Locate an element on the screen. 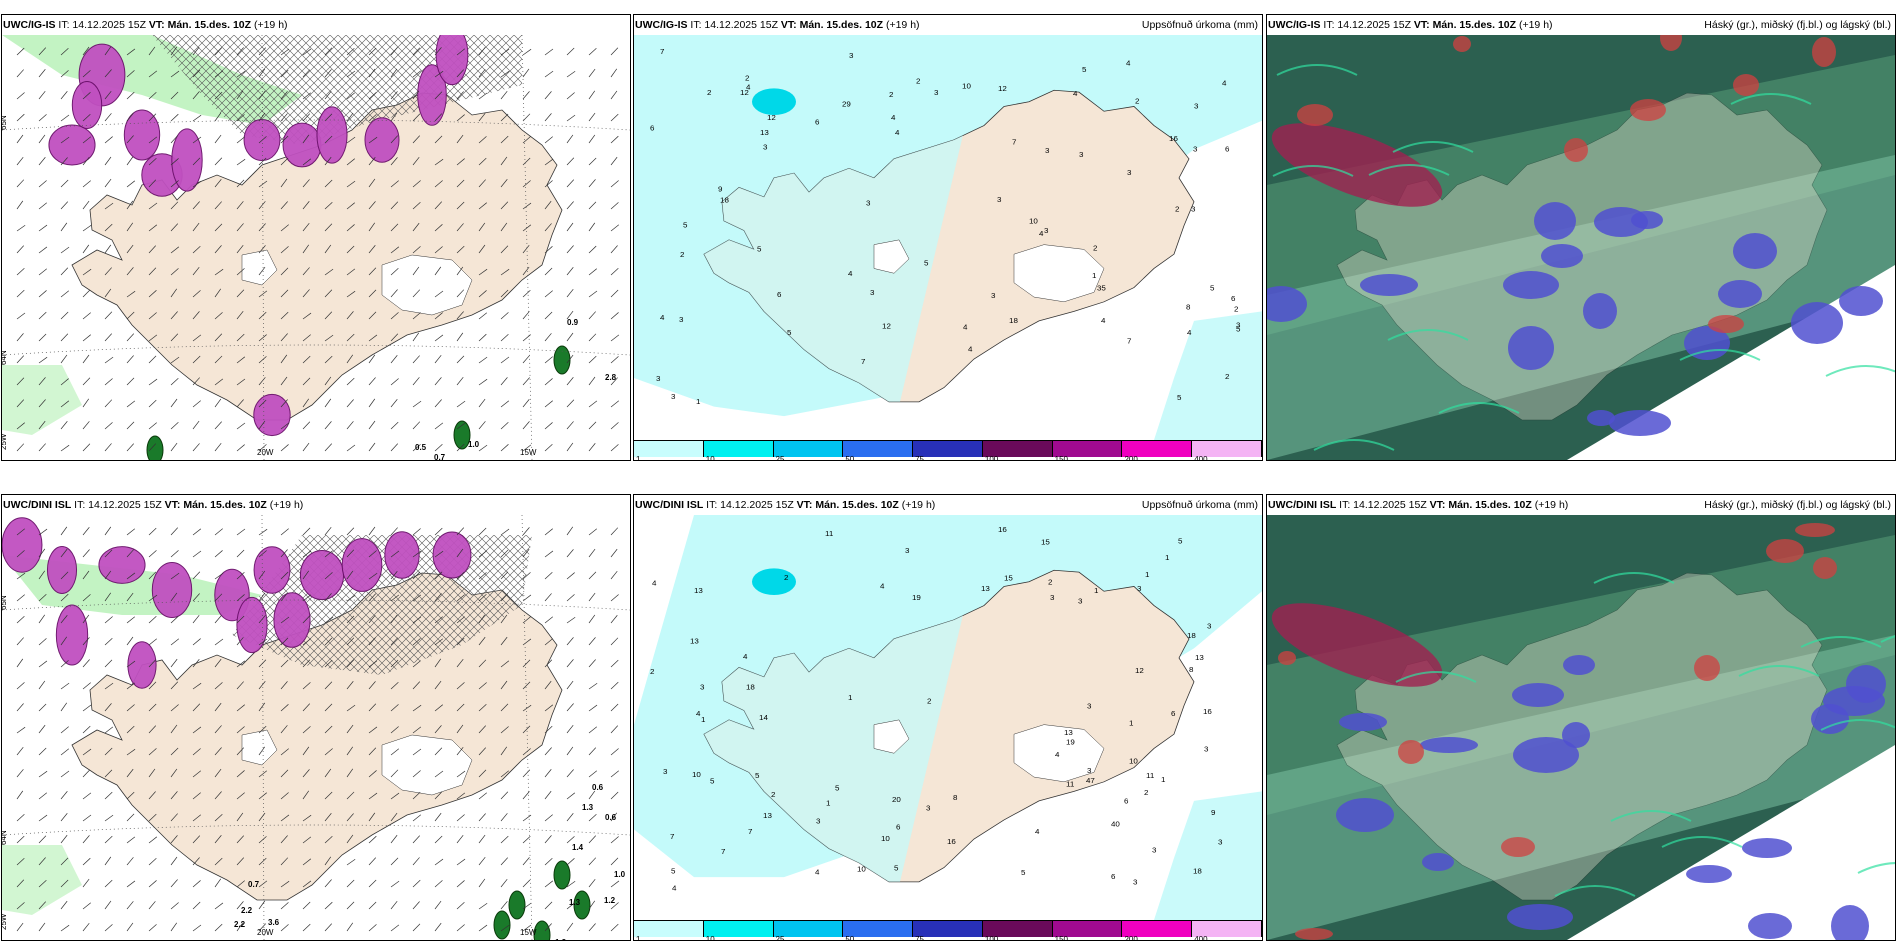 The height and width of the screenshot is (950, 1900). colorbar-tick: 10 is located at coordinates (710, 938).